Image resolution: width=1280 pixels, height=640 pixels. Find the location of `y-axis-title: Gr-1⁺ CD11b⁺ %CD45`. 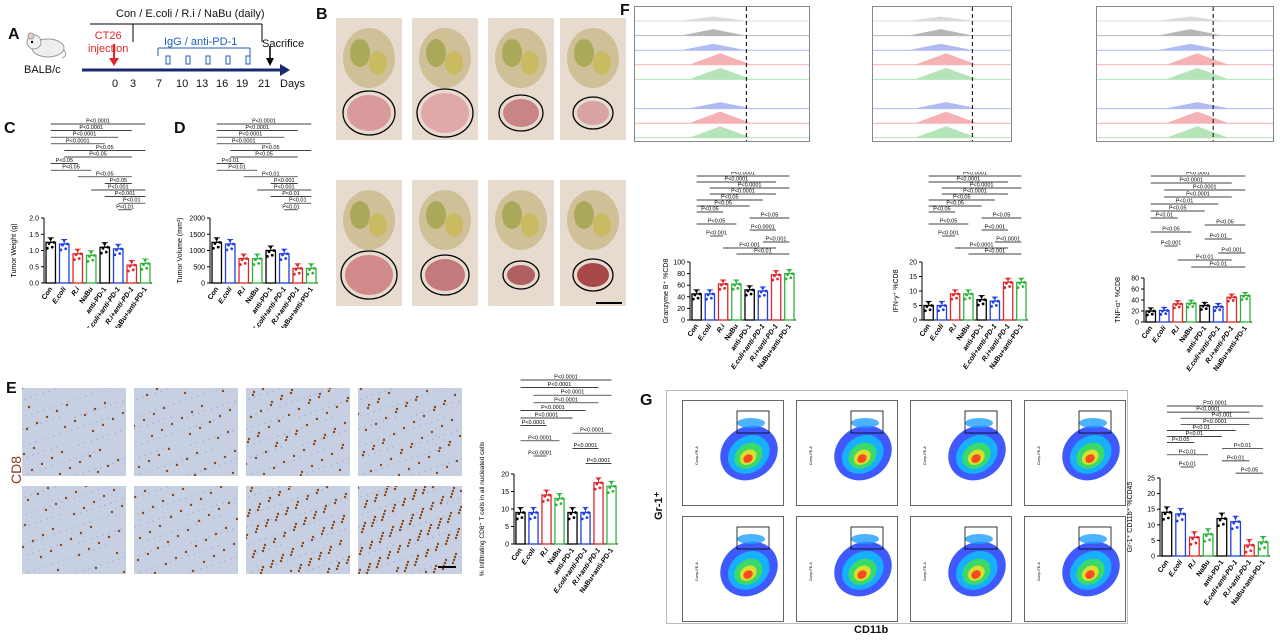

y-axis-title: Gr-1⁺ CD11b⁺ %CD45 is located at coordinates (1130, 517).